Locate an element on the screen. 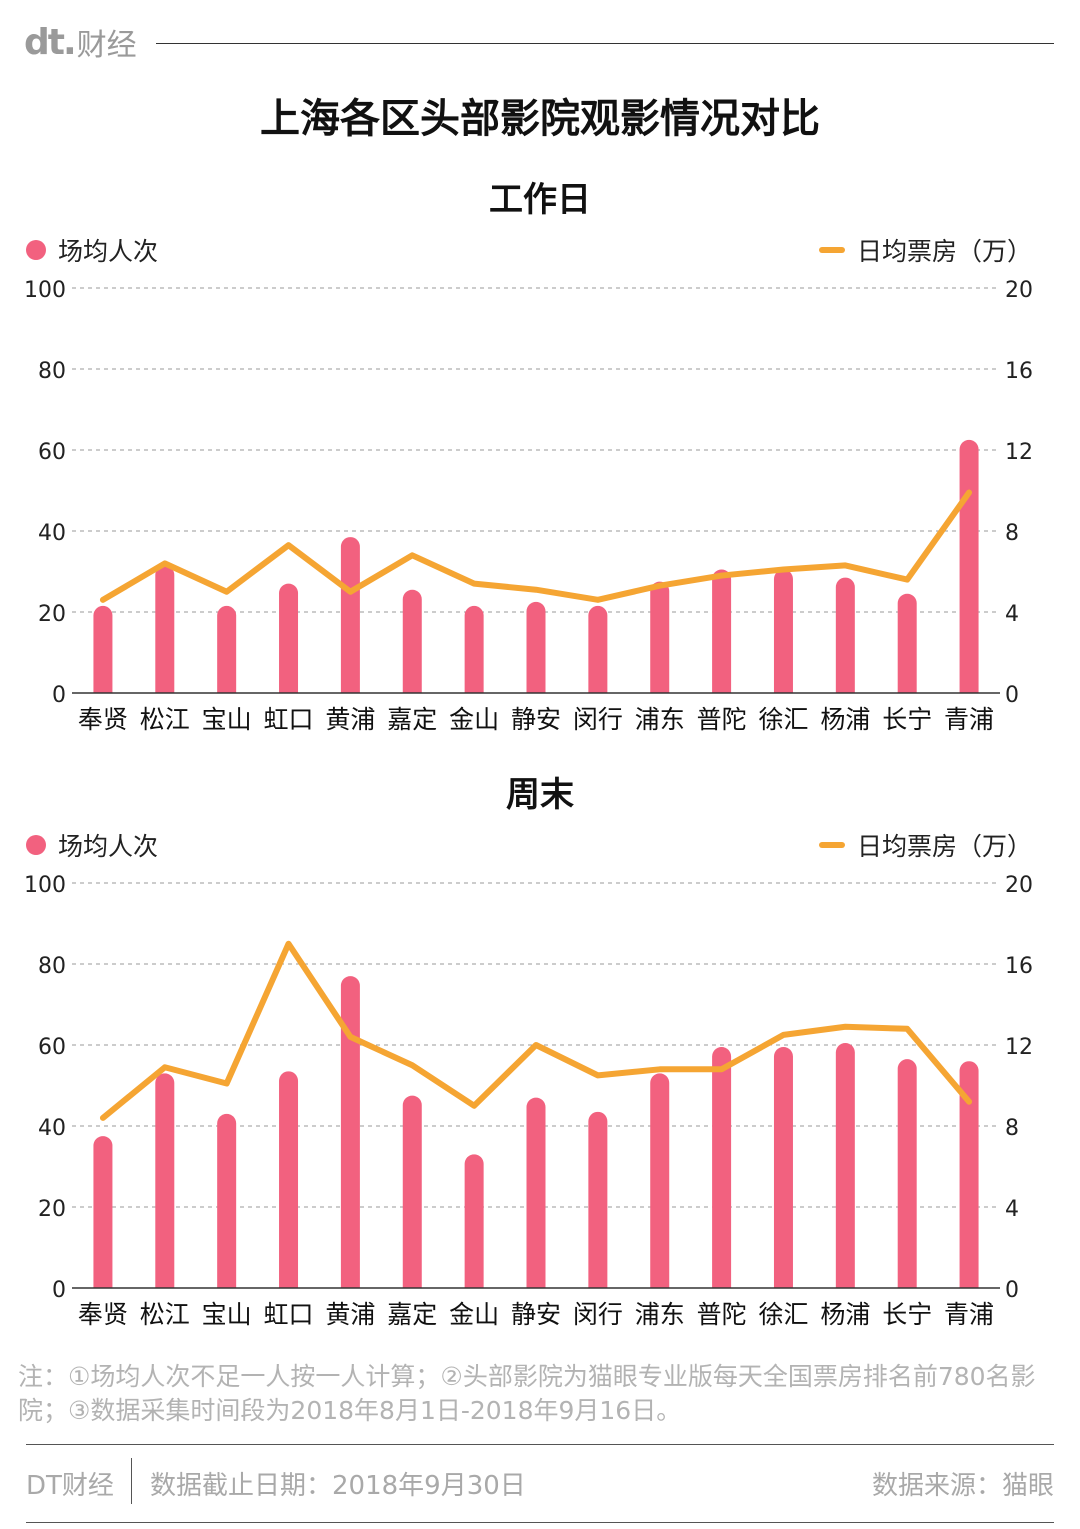 Image resolution: width=1080 pixels, height=1529 pixels. category-label: 虹口 is located at coordinates (289, 1314).